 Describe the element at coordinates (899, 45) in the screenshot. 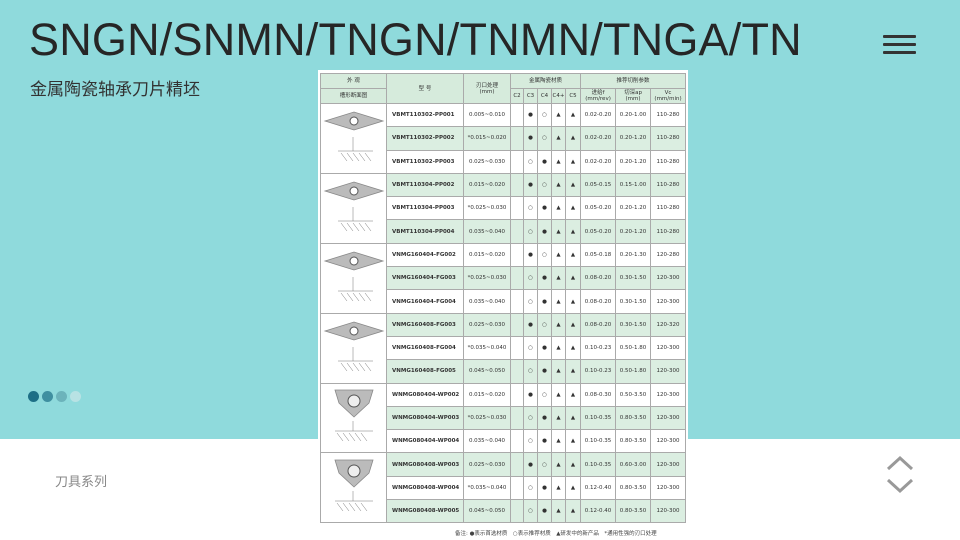

I see `hamburger-icon` at that location.